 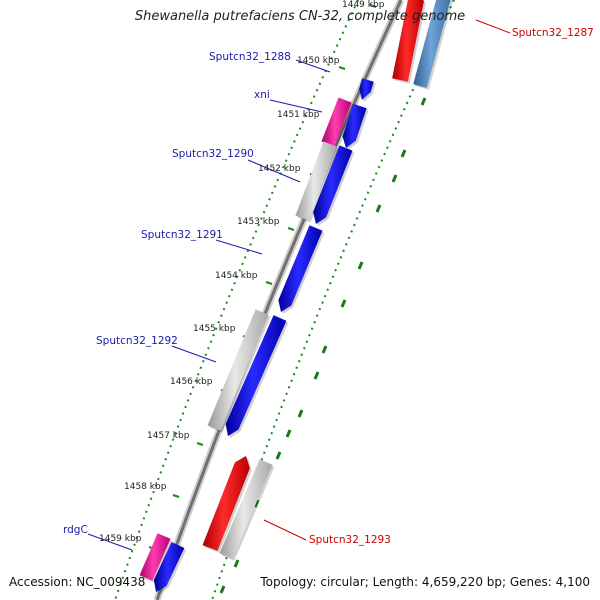 I want to click on hit-bar-top, so click(x=433, y=45).